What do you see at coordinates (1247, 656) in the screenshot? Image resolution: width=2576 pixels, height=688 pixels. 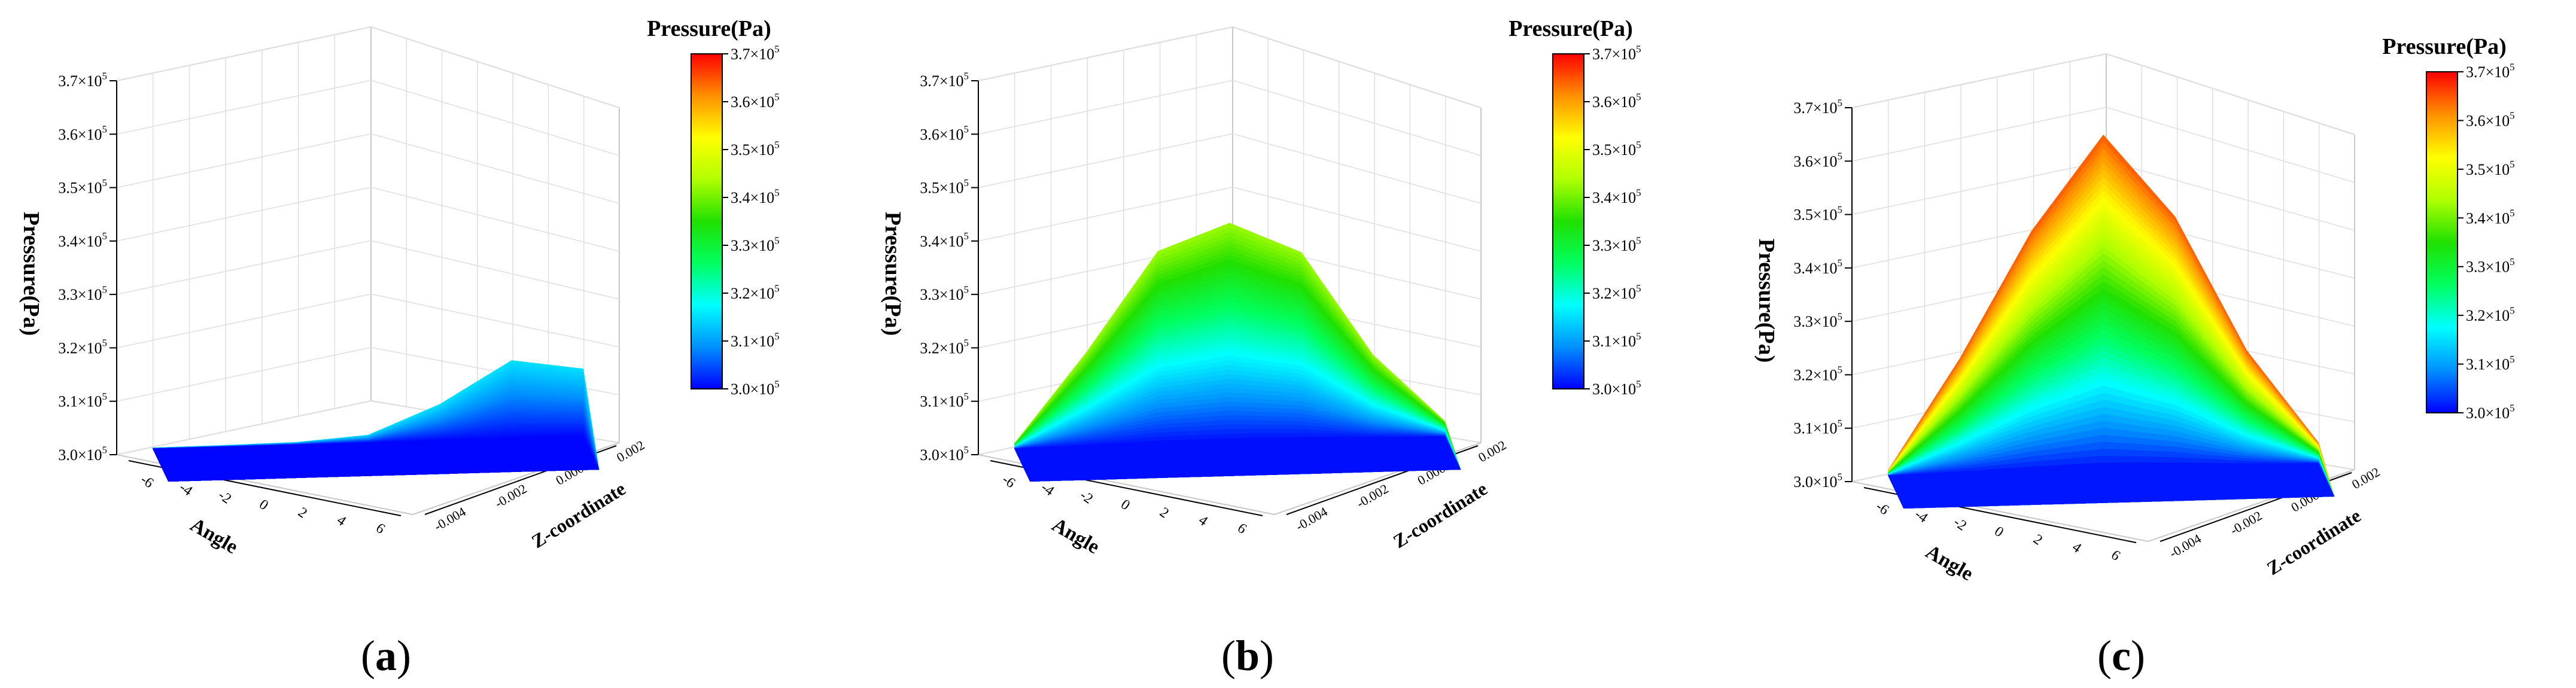 I see `panel-caption: (b)` at bounding box center [1247, 656].